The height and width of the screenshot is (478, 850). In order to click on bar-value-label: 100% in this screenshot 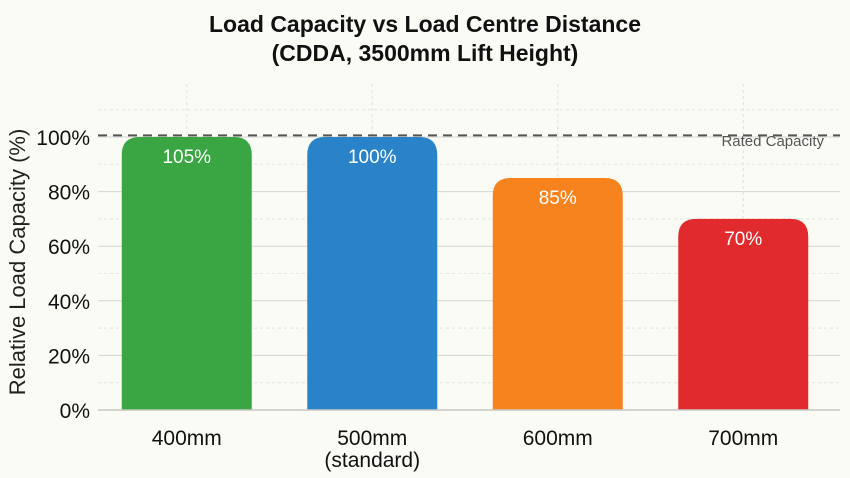, I will do `click(372, 157)`.